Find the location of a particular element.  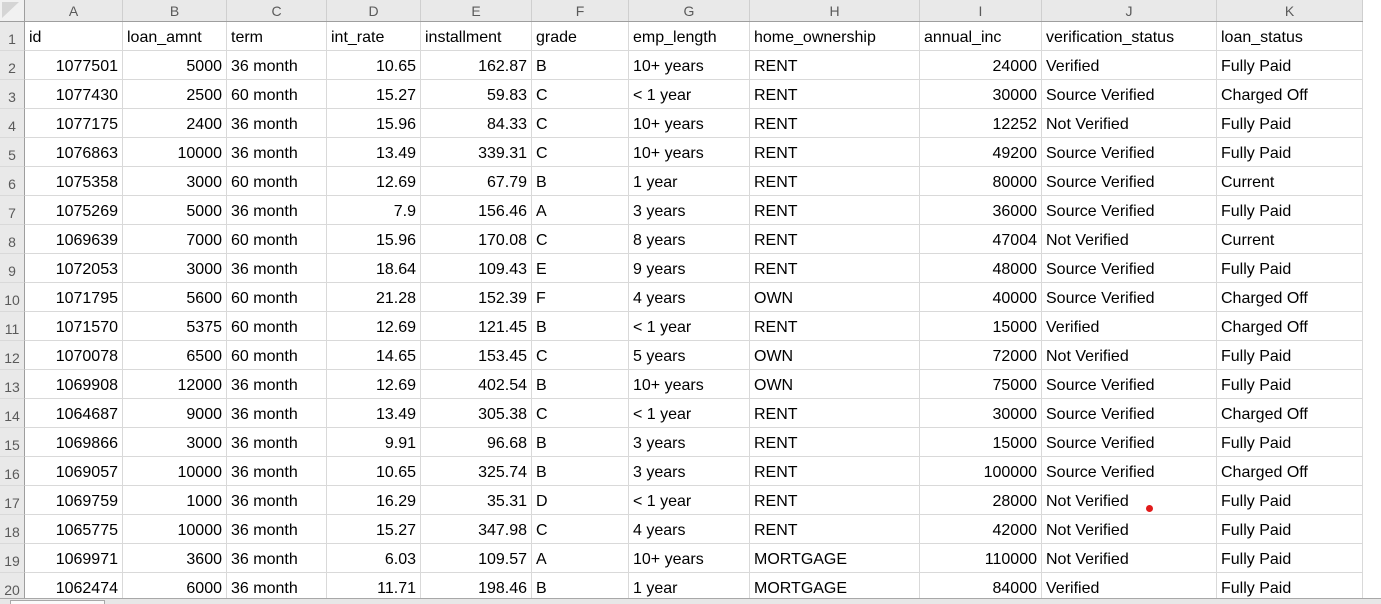

cell-J11: Verified is located at coordinates (1129, 326).